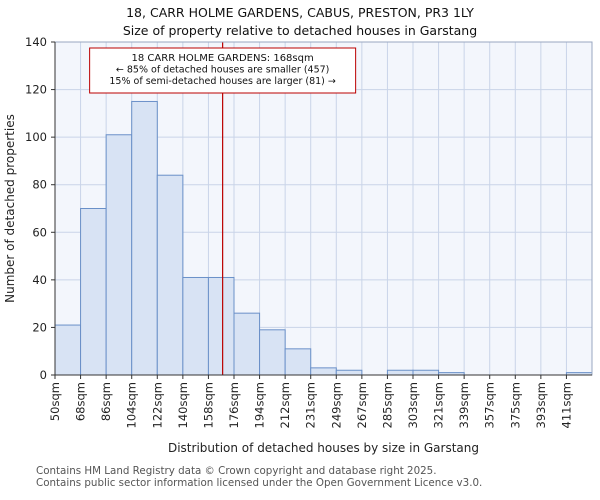  Describe the element at coordinates (387, 405) in the screenshot. I see `x-tick-label: 285sqm` at that location.